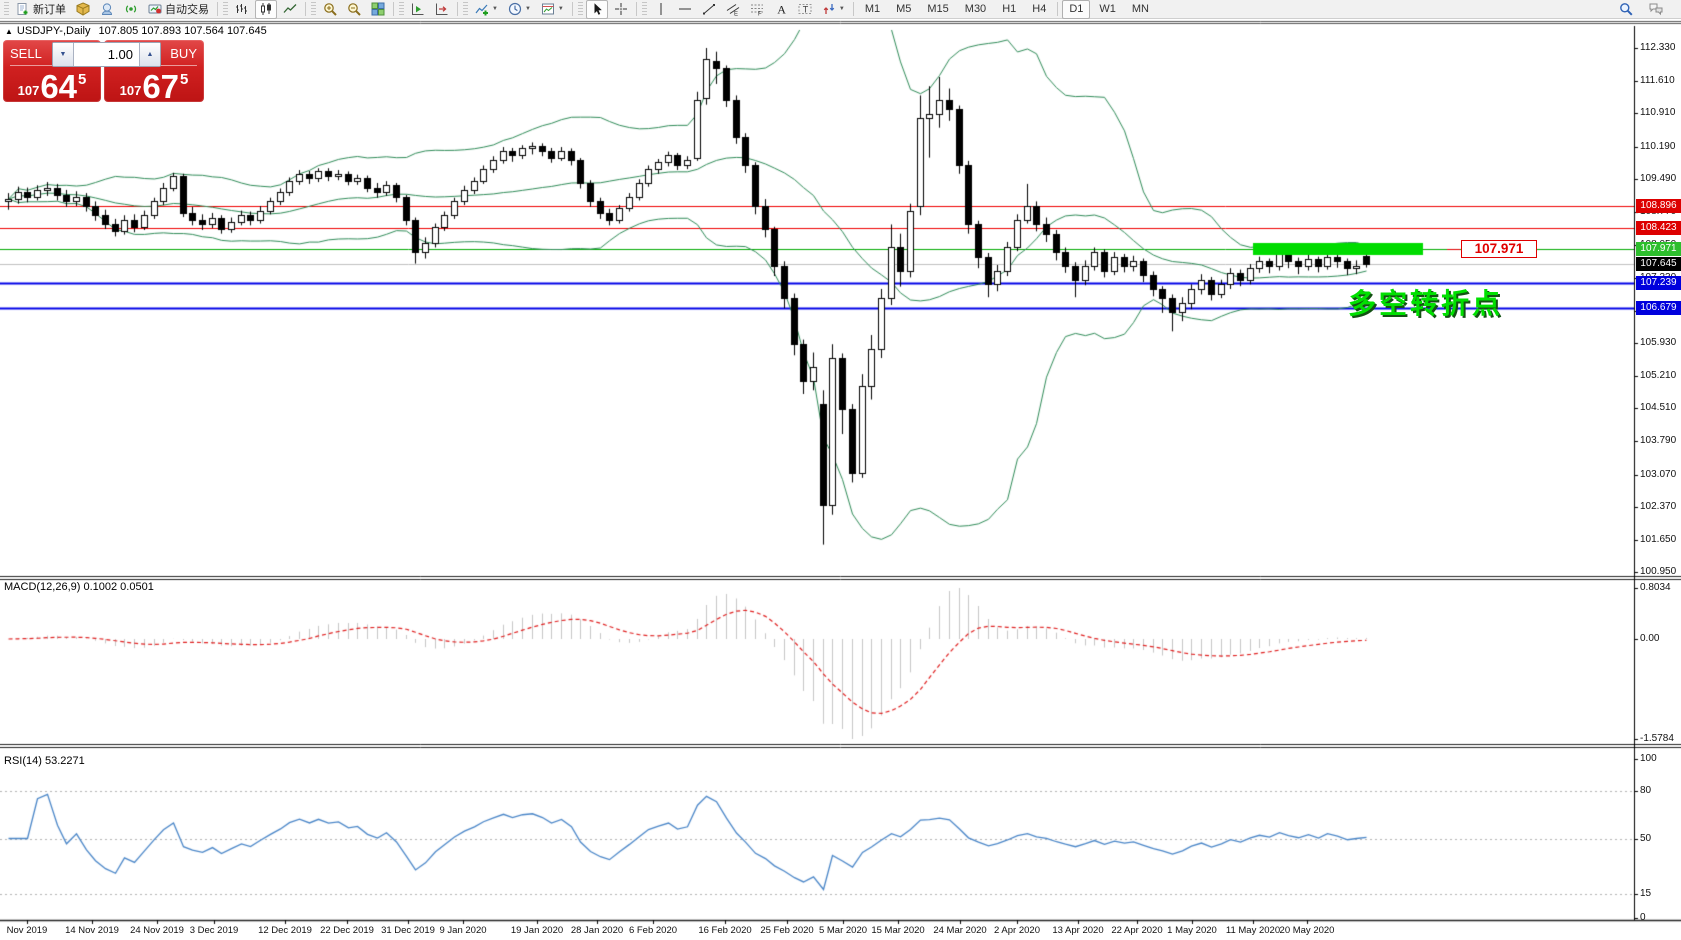 The height and width of the screenshot is (940, 1681). Describe the element at coordinates (1658, 342) in the screenshot. I see `price-axis-tick: 105.930` at that location.